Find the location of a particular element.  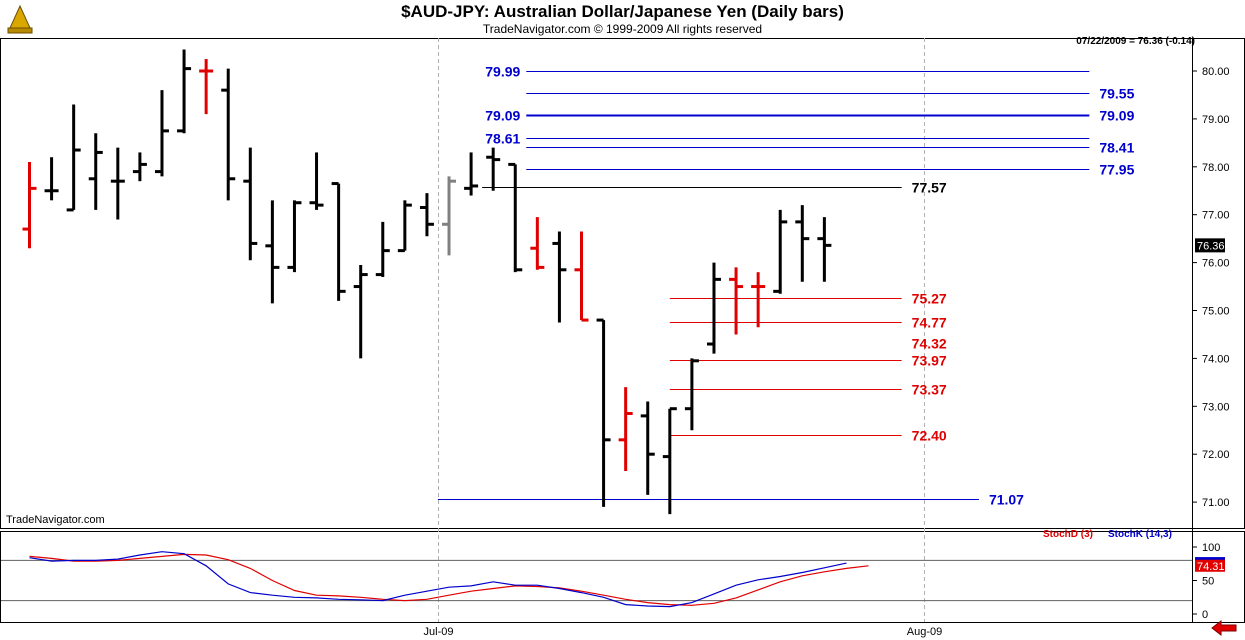

stoch-tick-label: 0 is located at coordinates (1205, 615).